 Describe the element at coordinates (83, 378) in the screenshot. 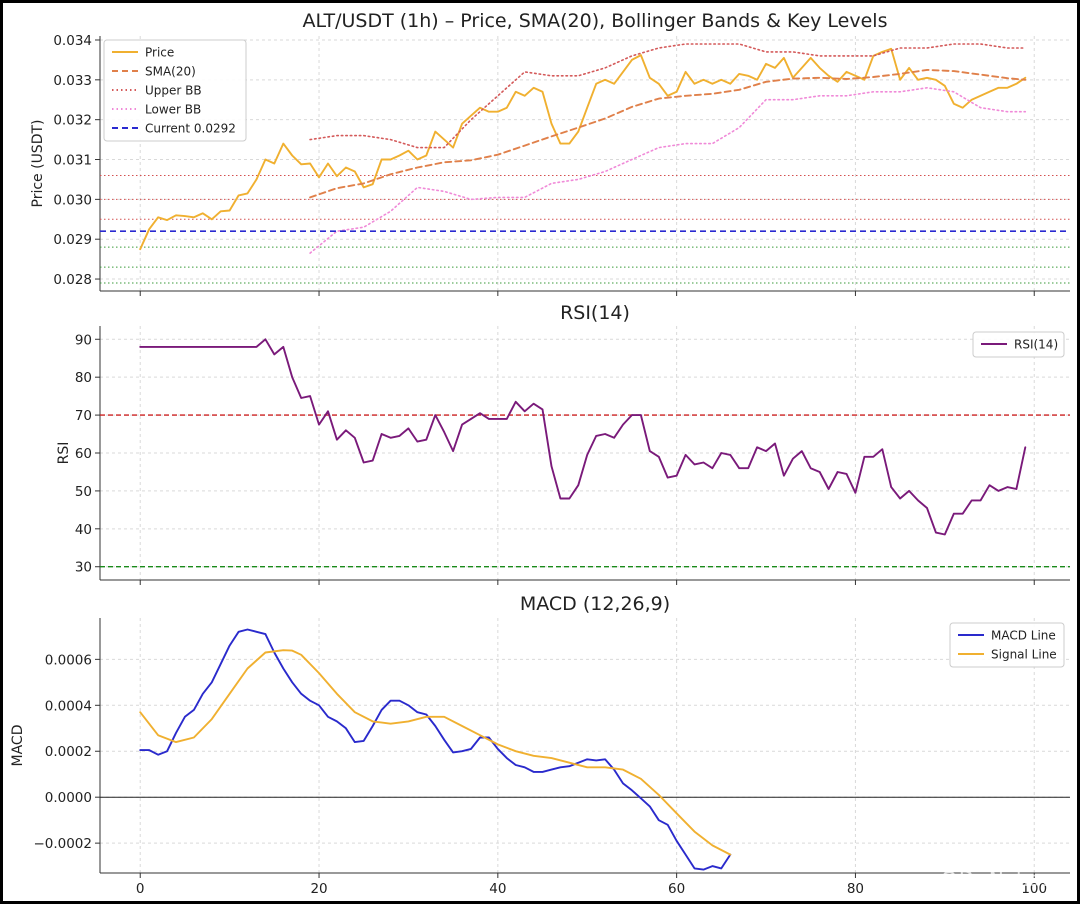

I see `y-tick-label: 80` at that location.